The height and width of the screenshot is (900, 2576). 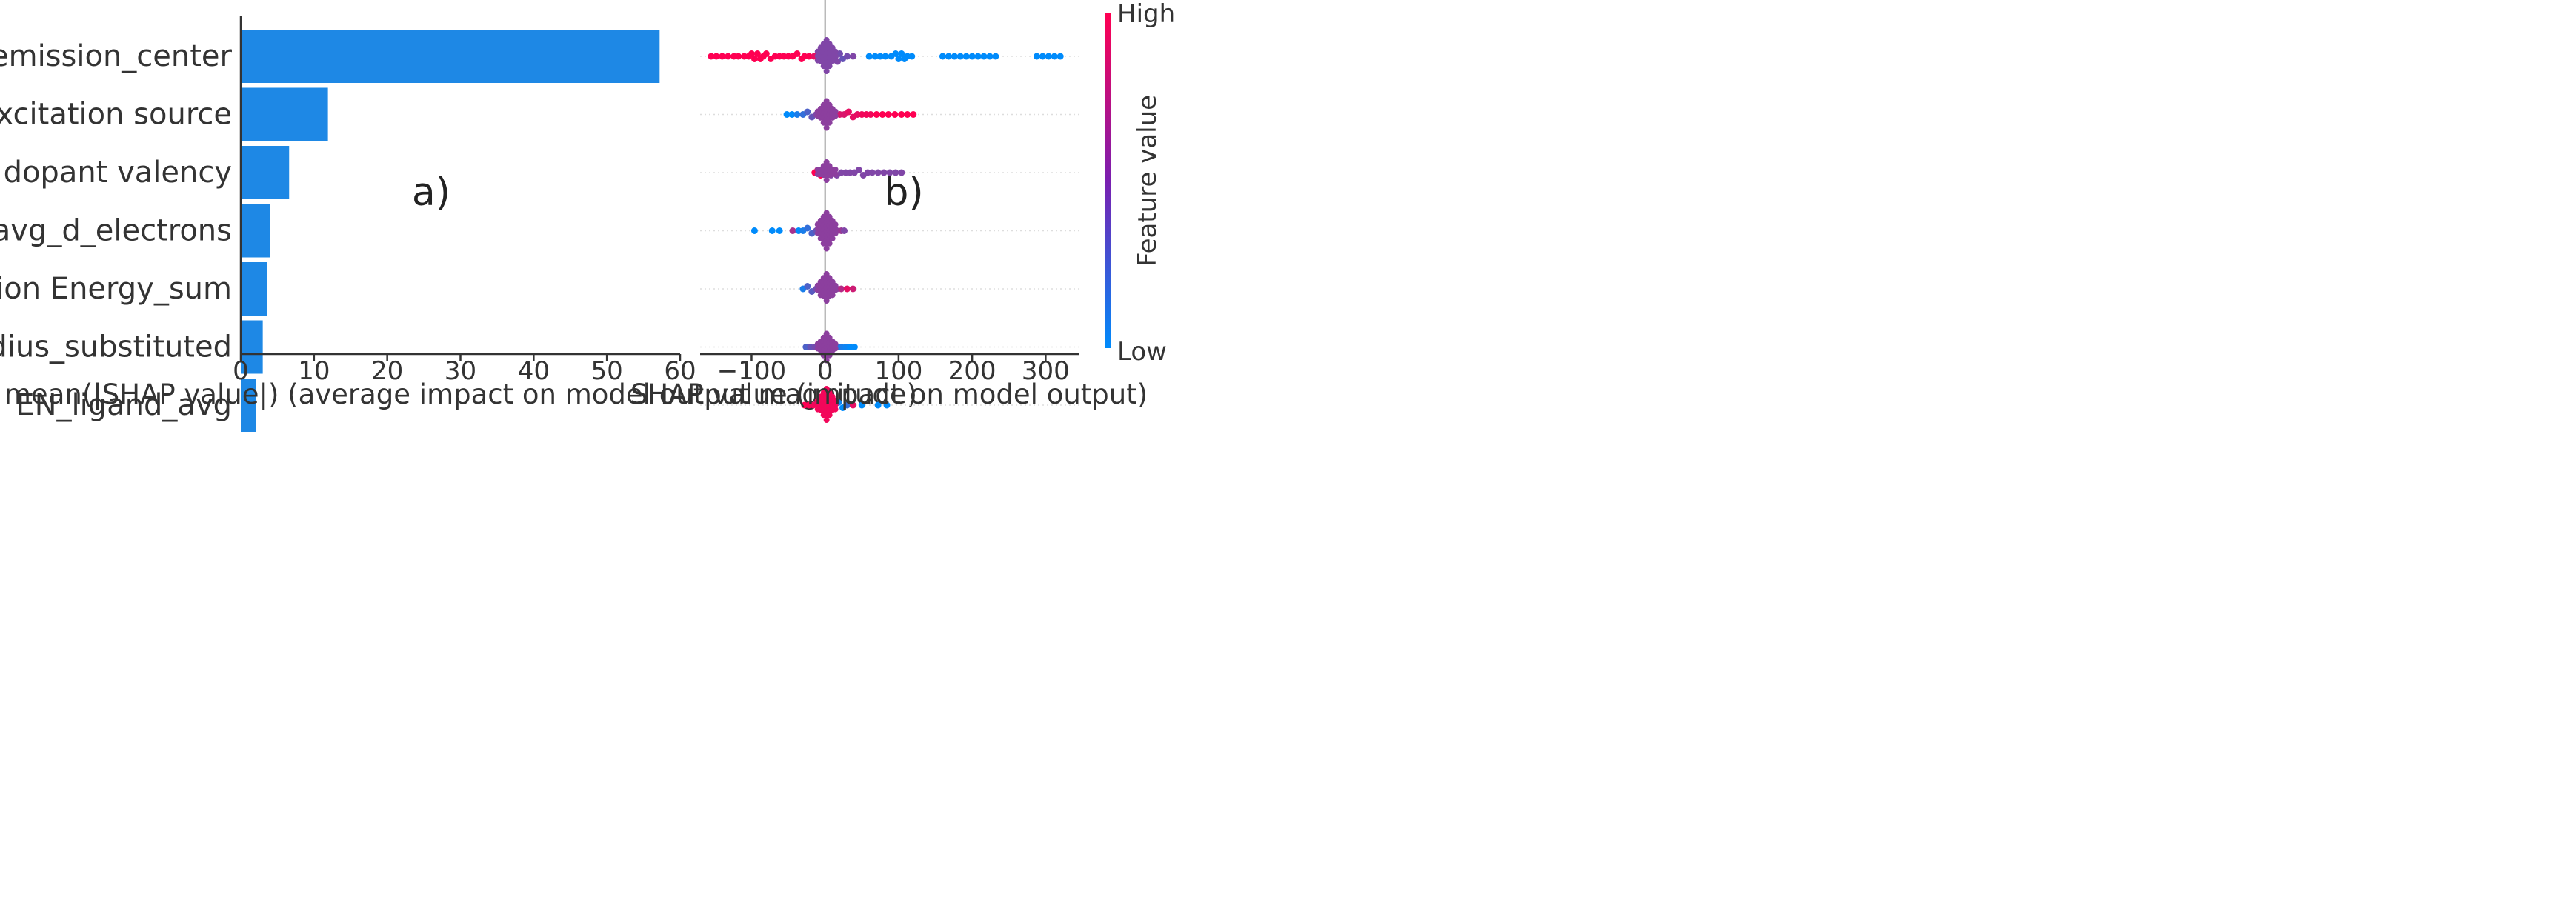 I want to click on swarm-x-tick-label-0: −100, so click(x=751, y=371).